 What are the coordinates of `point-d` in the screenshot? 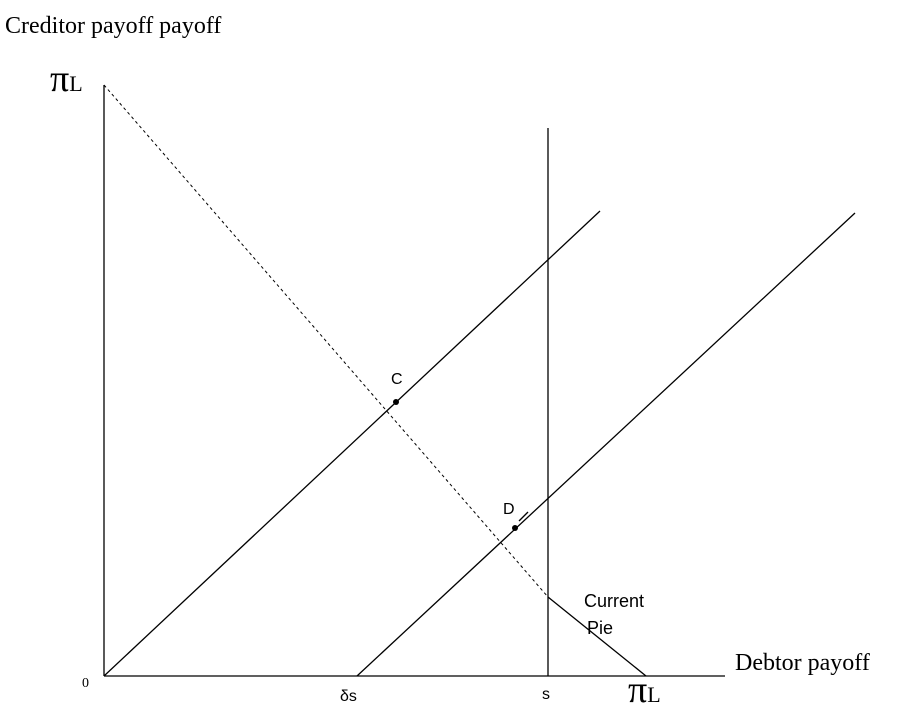 It's located at (515, 528).